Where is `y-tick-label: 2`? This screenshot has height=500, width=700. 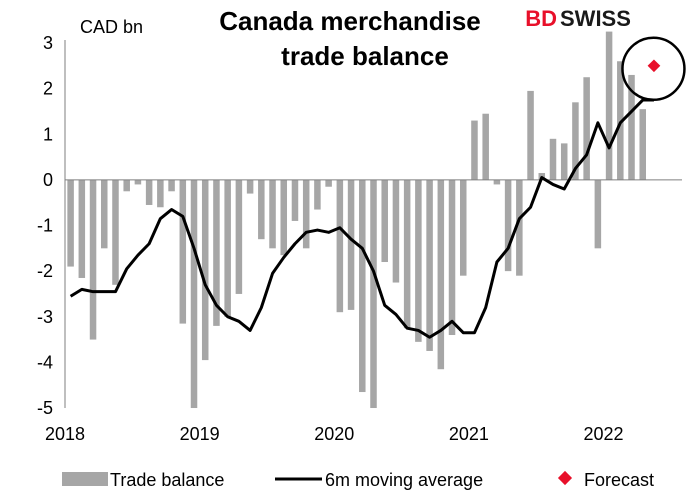
y-tick-label: 2 is located at coordinates (48, 89).